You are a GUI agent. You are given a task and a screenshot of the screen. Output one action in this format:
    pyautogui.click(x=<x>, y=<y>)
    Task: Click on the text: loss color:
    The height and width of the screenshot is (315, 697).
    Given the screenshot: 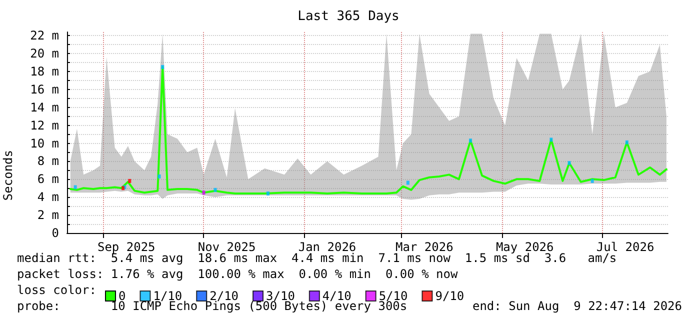 What is the action you would take?
    pyautogui.click(x=56, y=290)
    